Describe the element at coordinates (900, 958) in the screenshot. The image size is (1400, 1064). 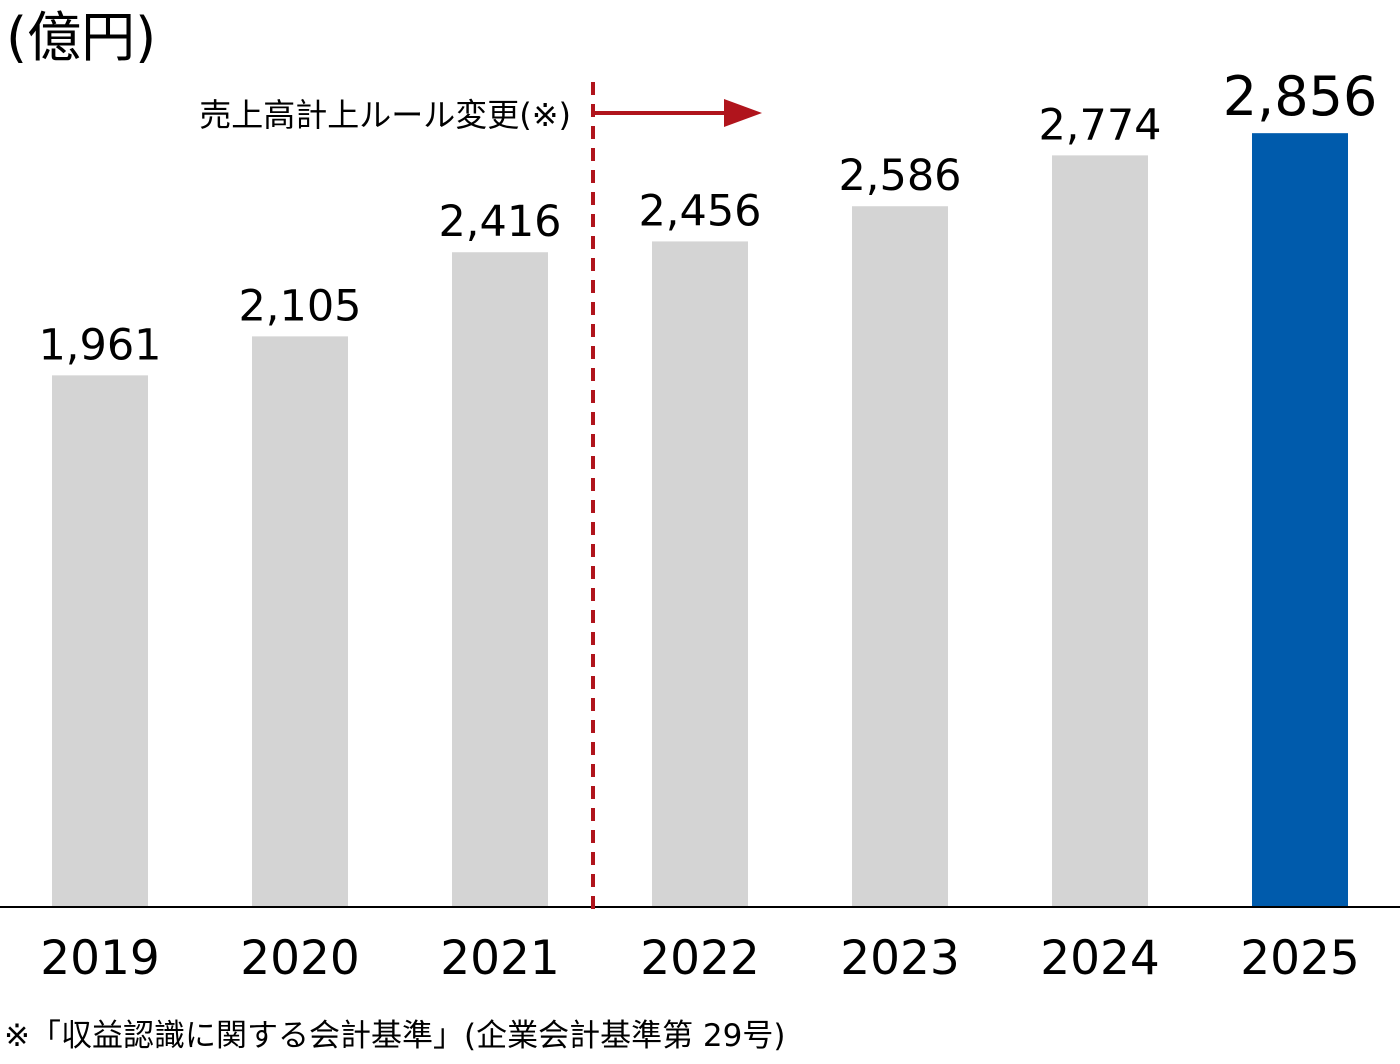
I see `tick-label-2023: 2023` at that location.